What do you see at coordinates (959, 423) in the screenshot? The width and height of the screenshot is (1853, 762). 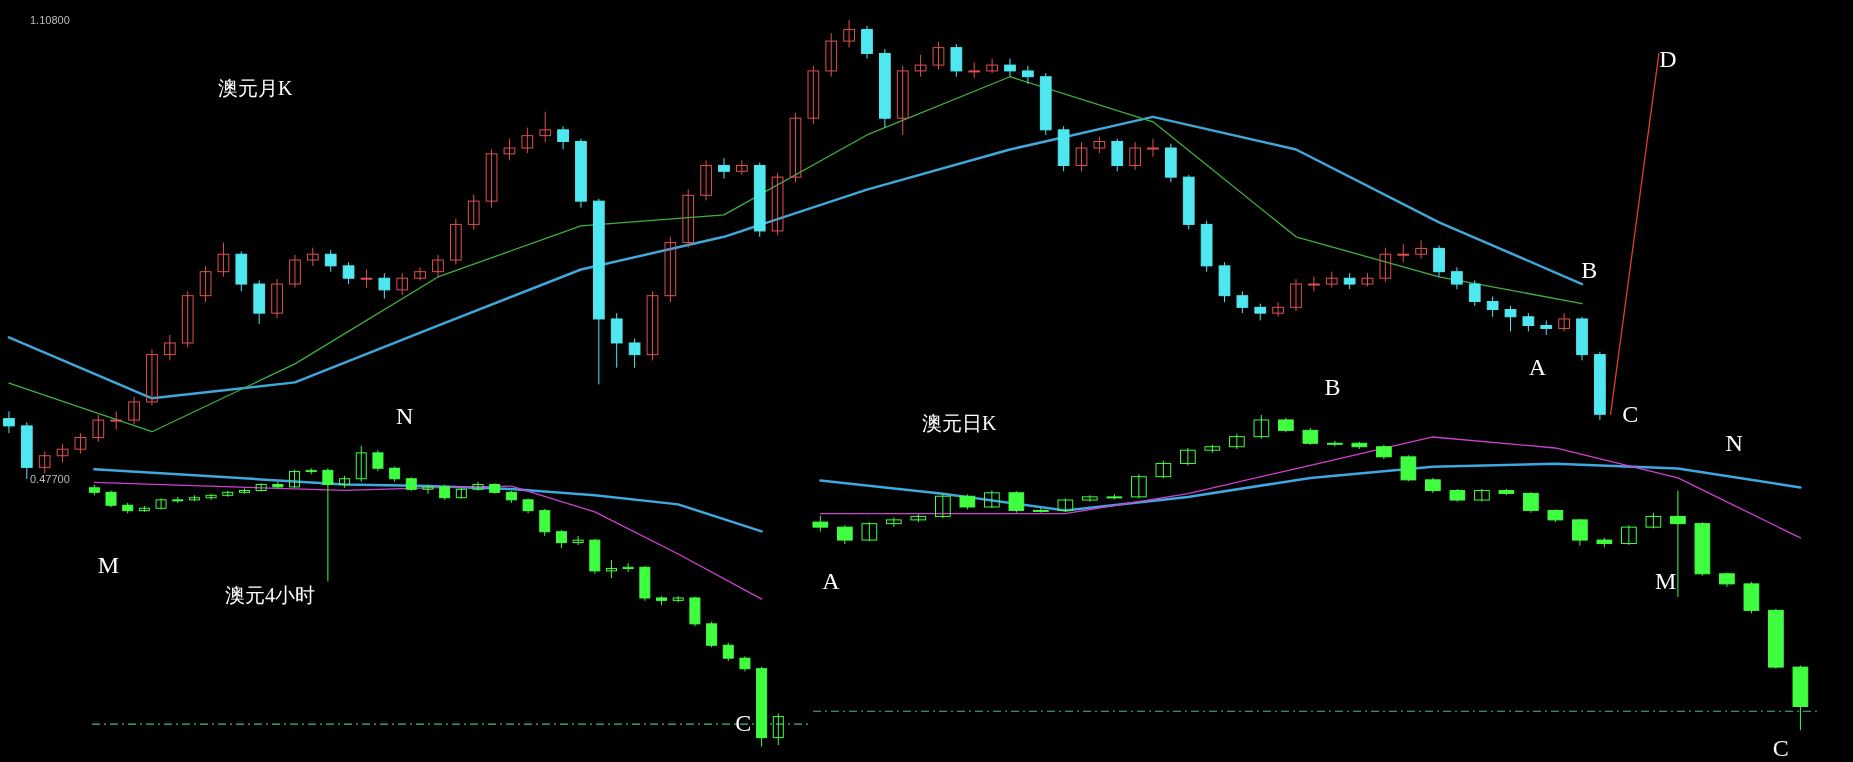 I see `title: 澳元日K` at bounding box center [959, 423].